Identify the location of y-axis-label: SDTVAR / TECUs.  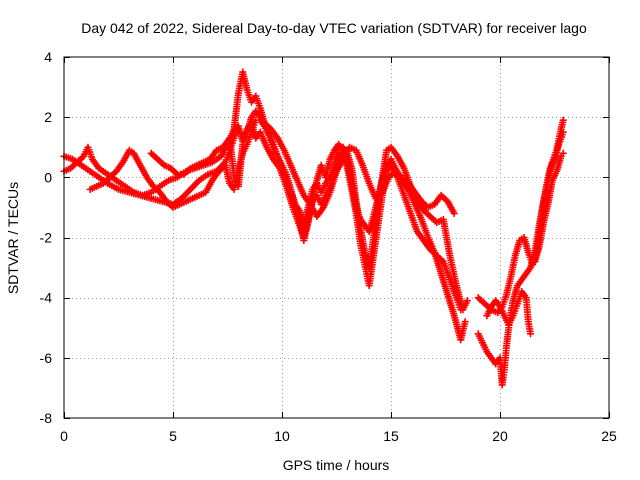
(13, 238).